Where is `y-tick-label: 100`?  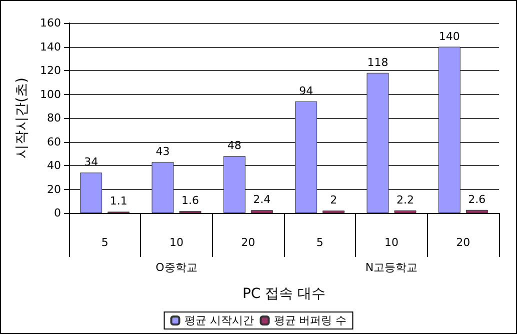
y-tick-label: 100 is located at coordinates (50, 94).